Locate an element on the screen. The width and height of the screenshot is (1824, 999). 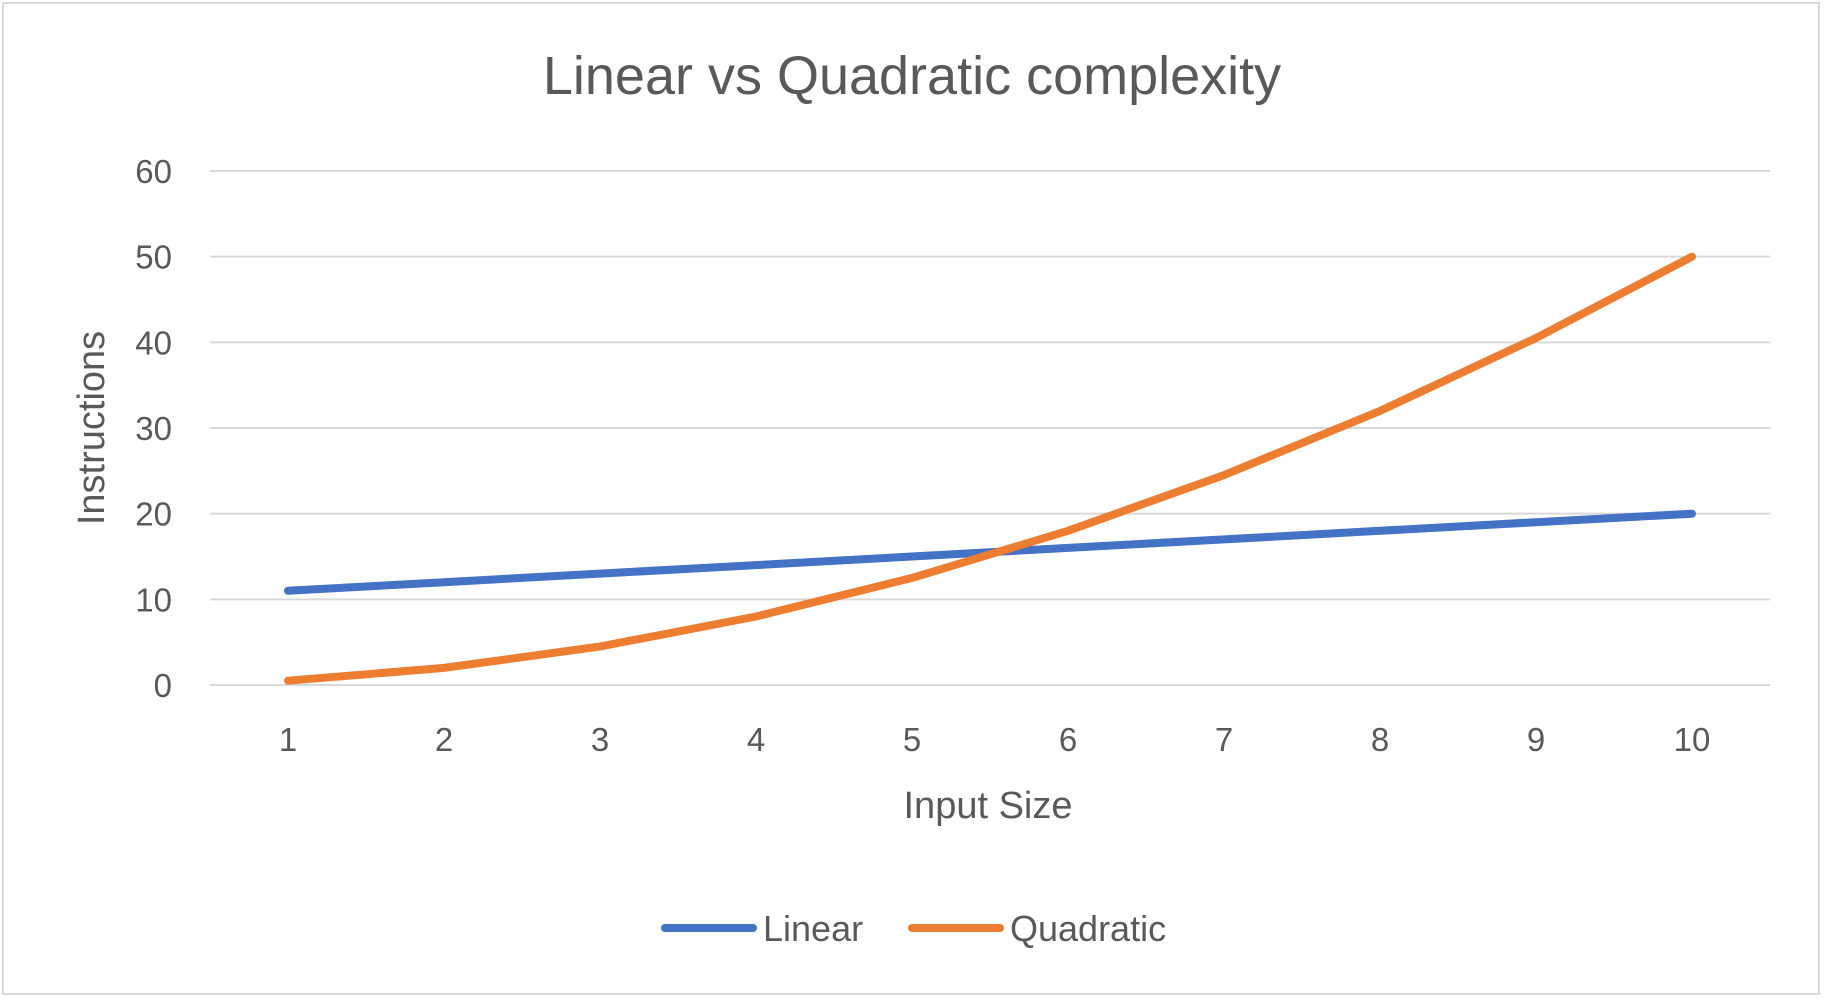
x-tick-label: 8 is located at coordinates (1380, 739).